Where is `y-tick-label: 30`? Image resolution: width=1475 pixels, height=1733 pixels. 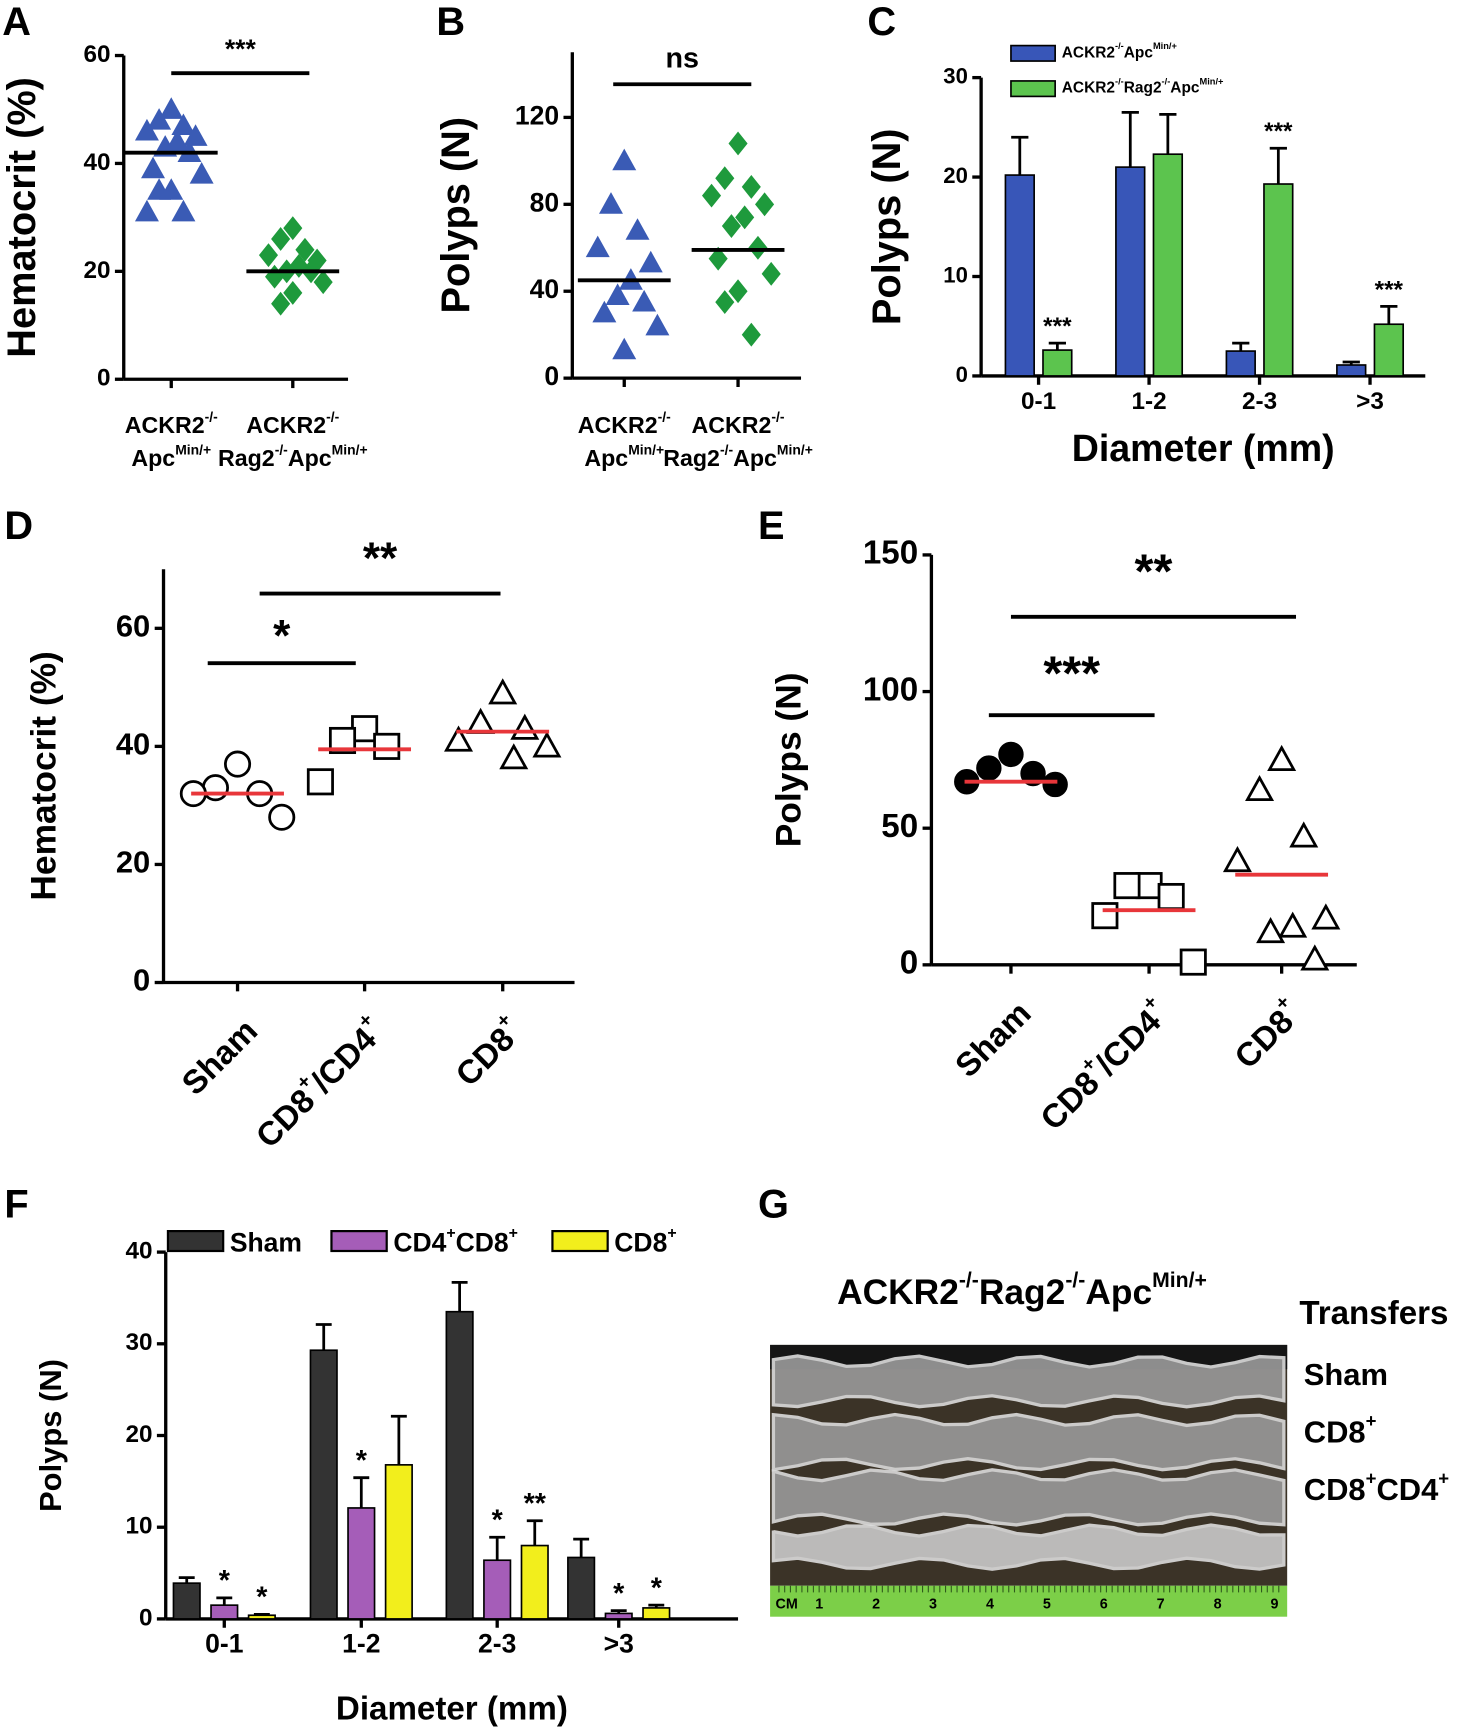 y-tick-label: 30 is located at coordinates (955, 75).